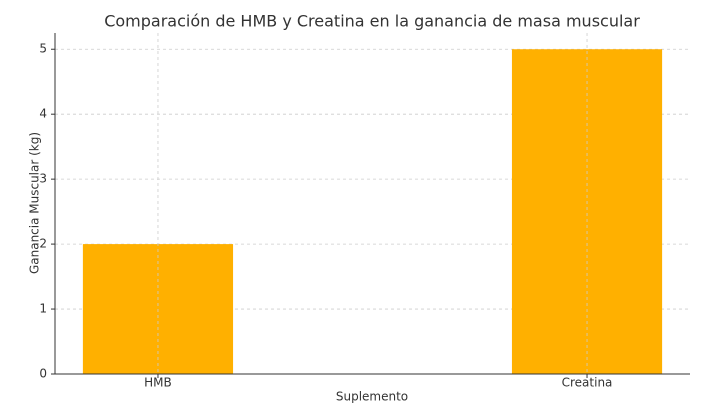 The width and height of the screenshot is (711, 420). Describe the element at coordinates (158, 383) in the screenshot. I see `x-tick-label: HMB` at that location.